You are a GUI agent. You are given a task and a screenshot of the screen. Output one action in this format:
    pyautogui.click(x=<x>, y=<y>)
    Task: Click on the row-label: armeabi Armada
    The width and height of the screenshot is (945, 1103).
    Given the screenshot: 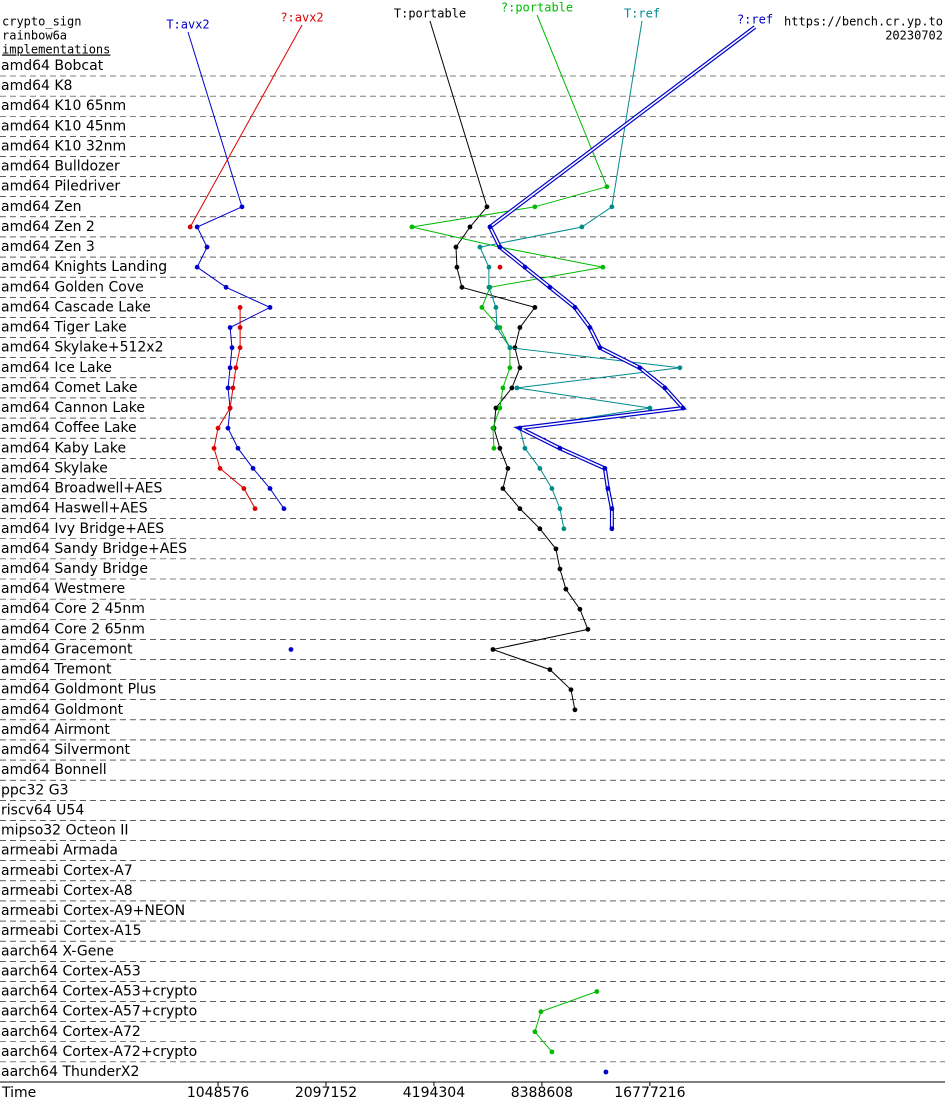 What is the action you would take?
    pyautogui.click(x=59, y=851)
    